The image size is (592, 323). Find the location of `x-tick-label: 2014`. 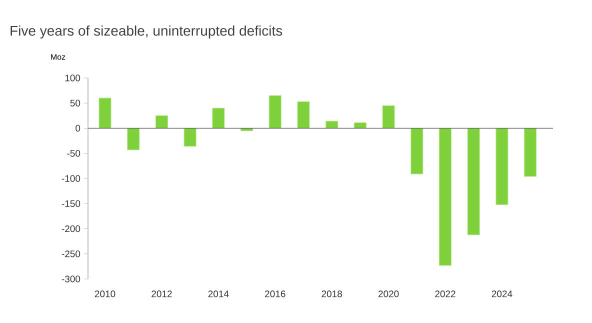

x-tick-label: 2014 is located at coordinates (218, 294).